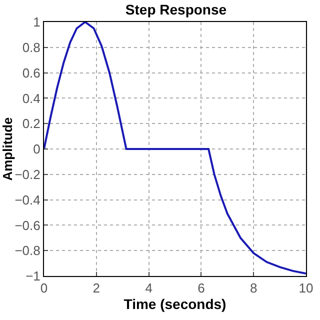  Describe the element at coordinates (7, 149) in the screenshot. I see `y-axis-title: Amplitude` at that location.